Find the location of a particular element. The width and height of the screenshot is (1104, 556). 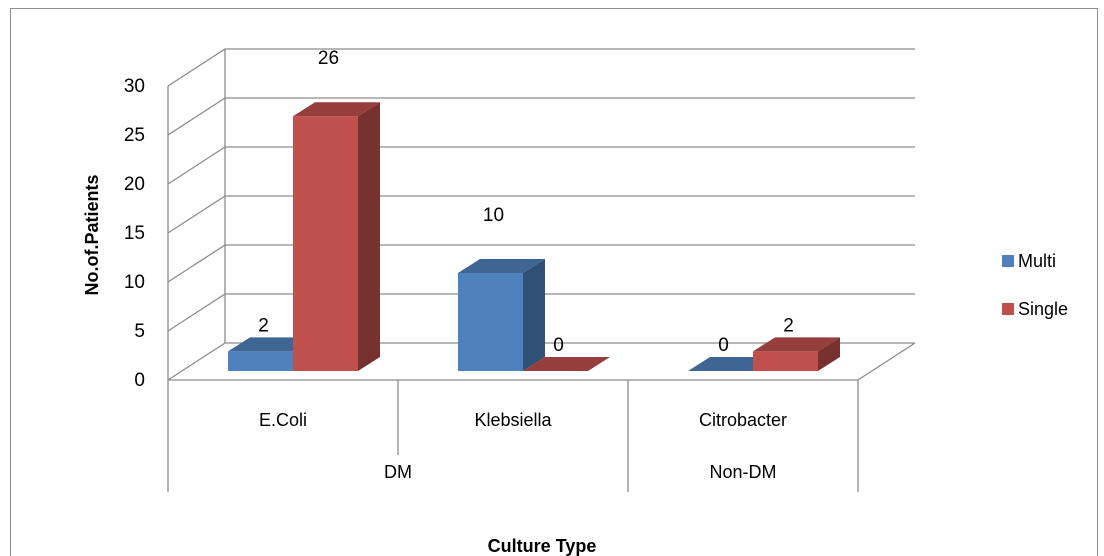

data-label: 10 is located at coordinates (493, 215).